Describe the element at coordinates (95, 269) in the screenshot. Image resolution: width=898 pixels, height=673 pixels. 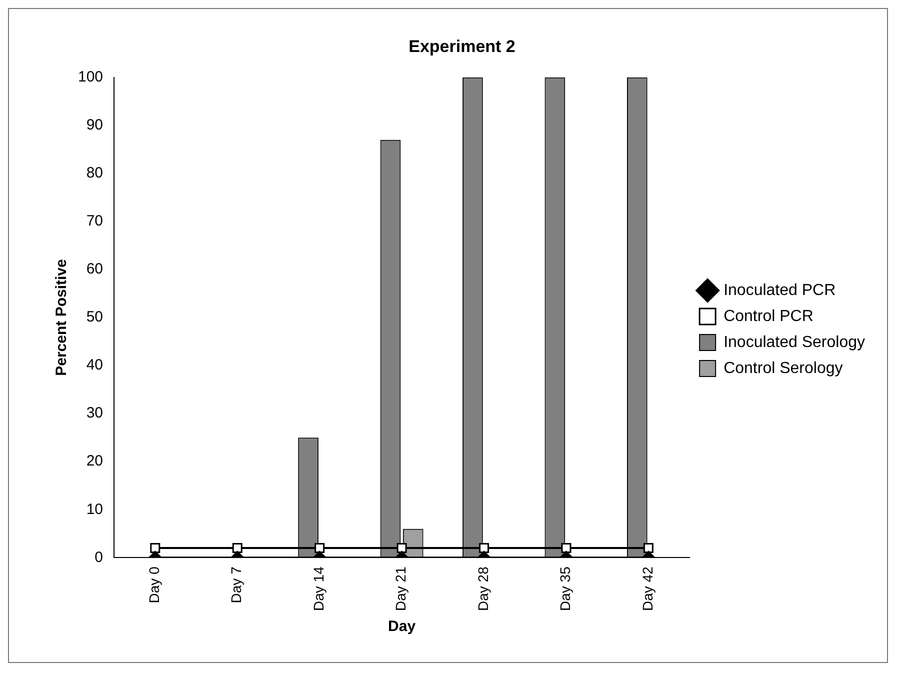
I see `y-tick-label: 60` at that location.